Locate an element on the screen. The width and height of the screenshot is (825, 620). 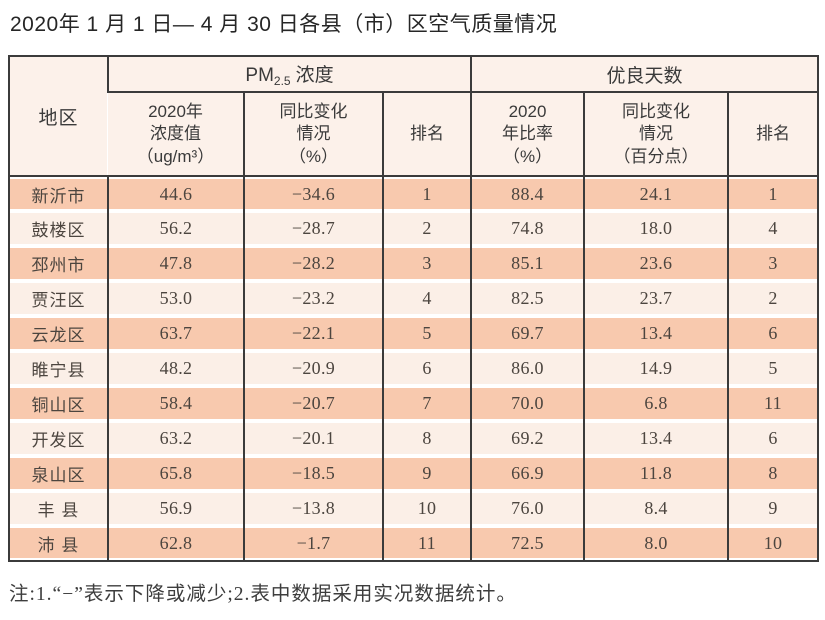
table-row: 邳州市 47.8 −28.2 3 85.1 23.6 3 is located at coordinates (414, 264).